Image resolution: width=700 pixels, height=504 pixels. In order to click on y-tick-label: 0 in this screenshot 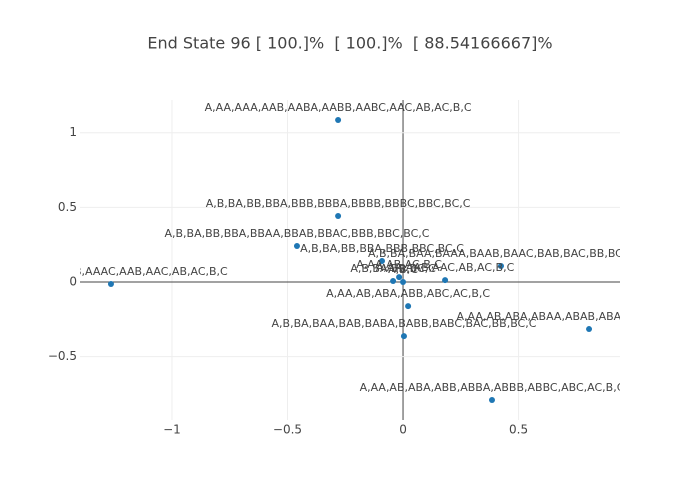, I will do `click(73, 282)`.